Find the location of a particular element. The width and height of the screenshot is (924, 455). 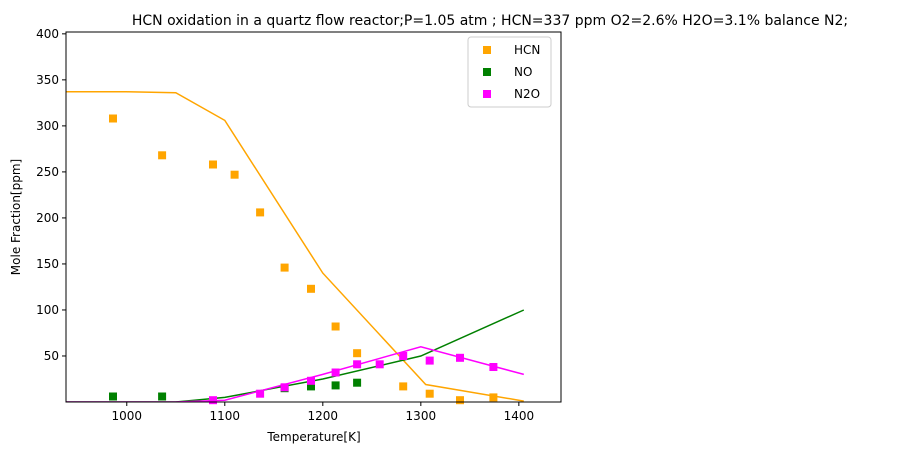

y-tick-label: 400 is located at coordinates (47, 34).